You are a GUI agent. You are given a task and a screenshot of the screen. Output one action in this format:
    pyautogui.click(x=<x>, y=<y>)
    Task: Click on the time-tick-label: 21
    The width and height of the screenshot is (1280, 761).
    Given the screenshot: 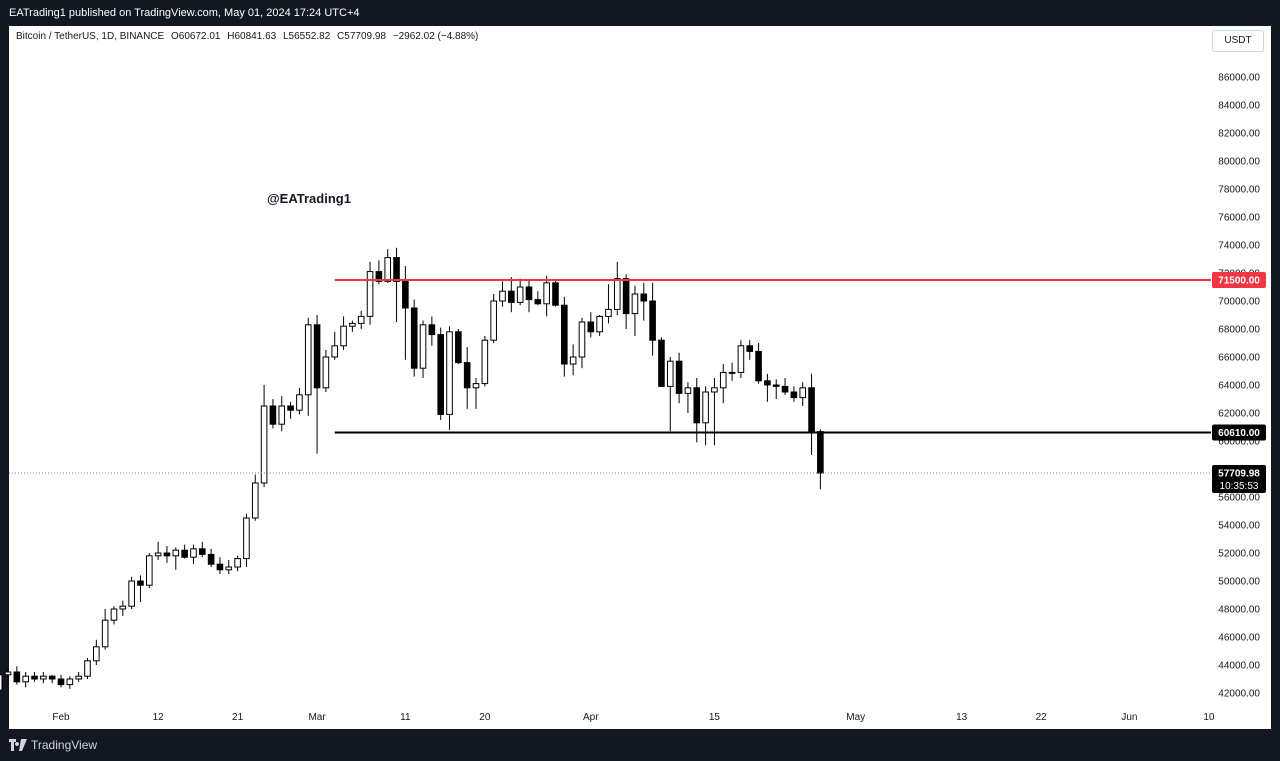 What is the action you would take?
    pyautogui.click(x=238, y=717)
    